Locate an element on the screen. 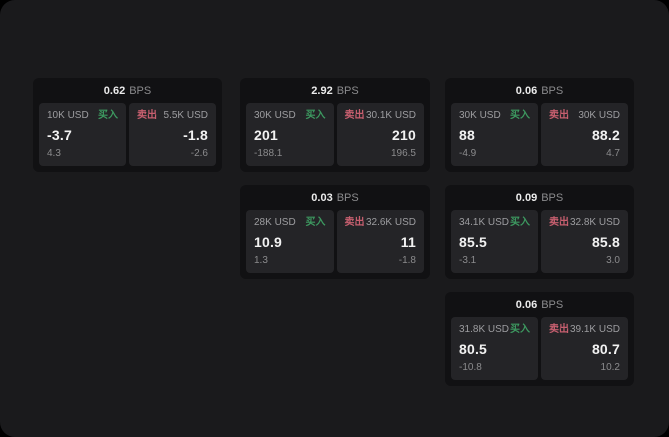 Image resolution: width=669 pixels, height=437 pixels. buy-amount: 34.1K USD is located at coordinates (484, 222).